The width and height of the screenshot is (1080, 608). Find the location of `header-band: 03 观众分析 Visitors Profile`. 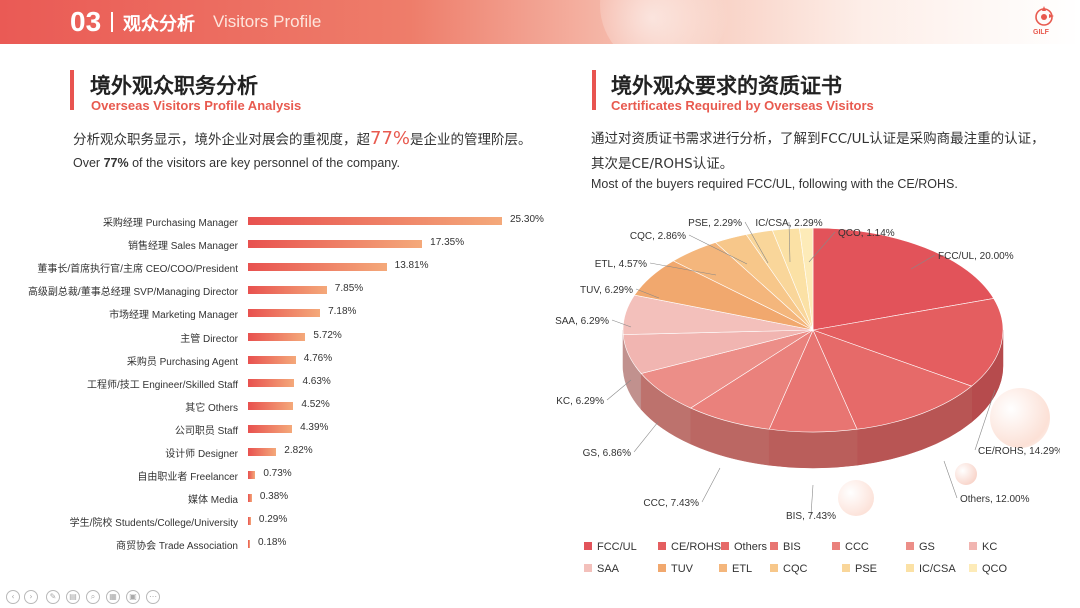

header-band: 03 观众分析 Visitors Profile is located at coordinates (540, 22).